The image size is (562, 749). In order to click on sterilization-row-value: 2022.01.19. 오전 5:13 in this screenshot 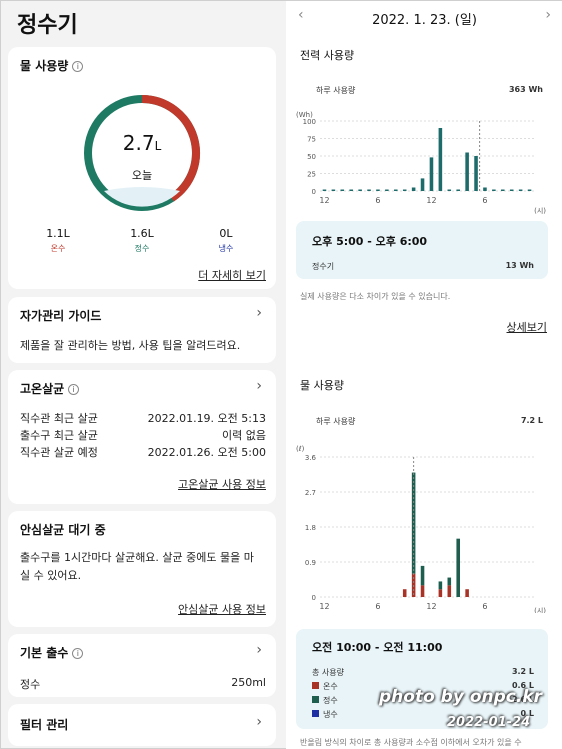, I will do `click(206, 418)`.